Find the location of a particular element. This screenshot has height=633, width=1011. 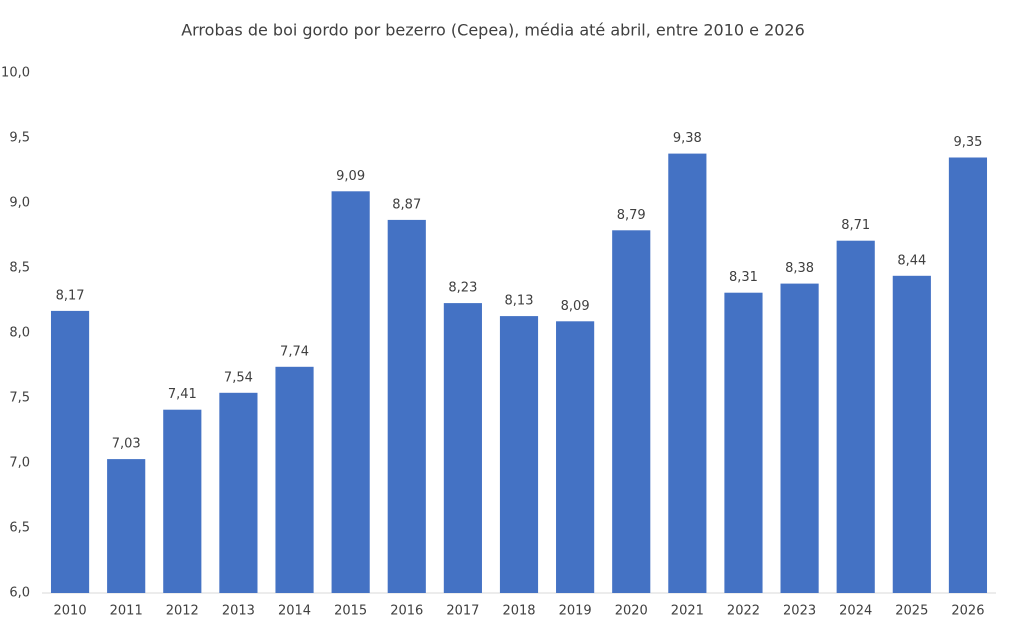

x-tick-label: 2015 is located at coordinates (350, 611).